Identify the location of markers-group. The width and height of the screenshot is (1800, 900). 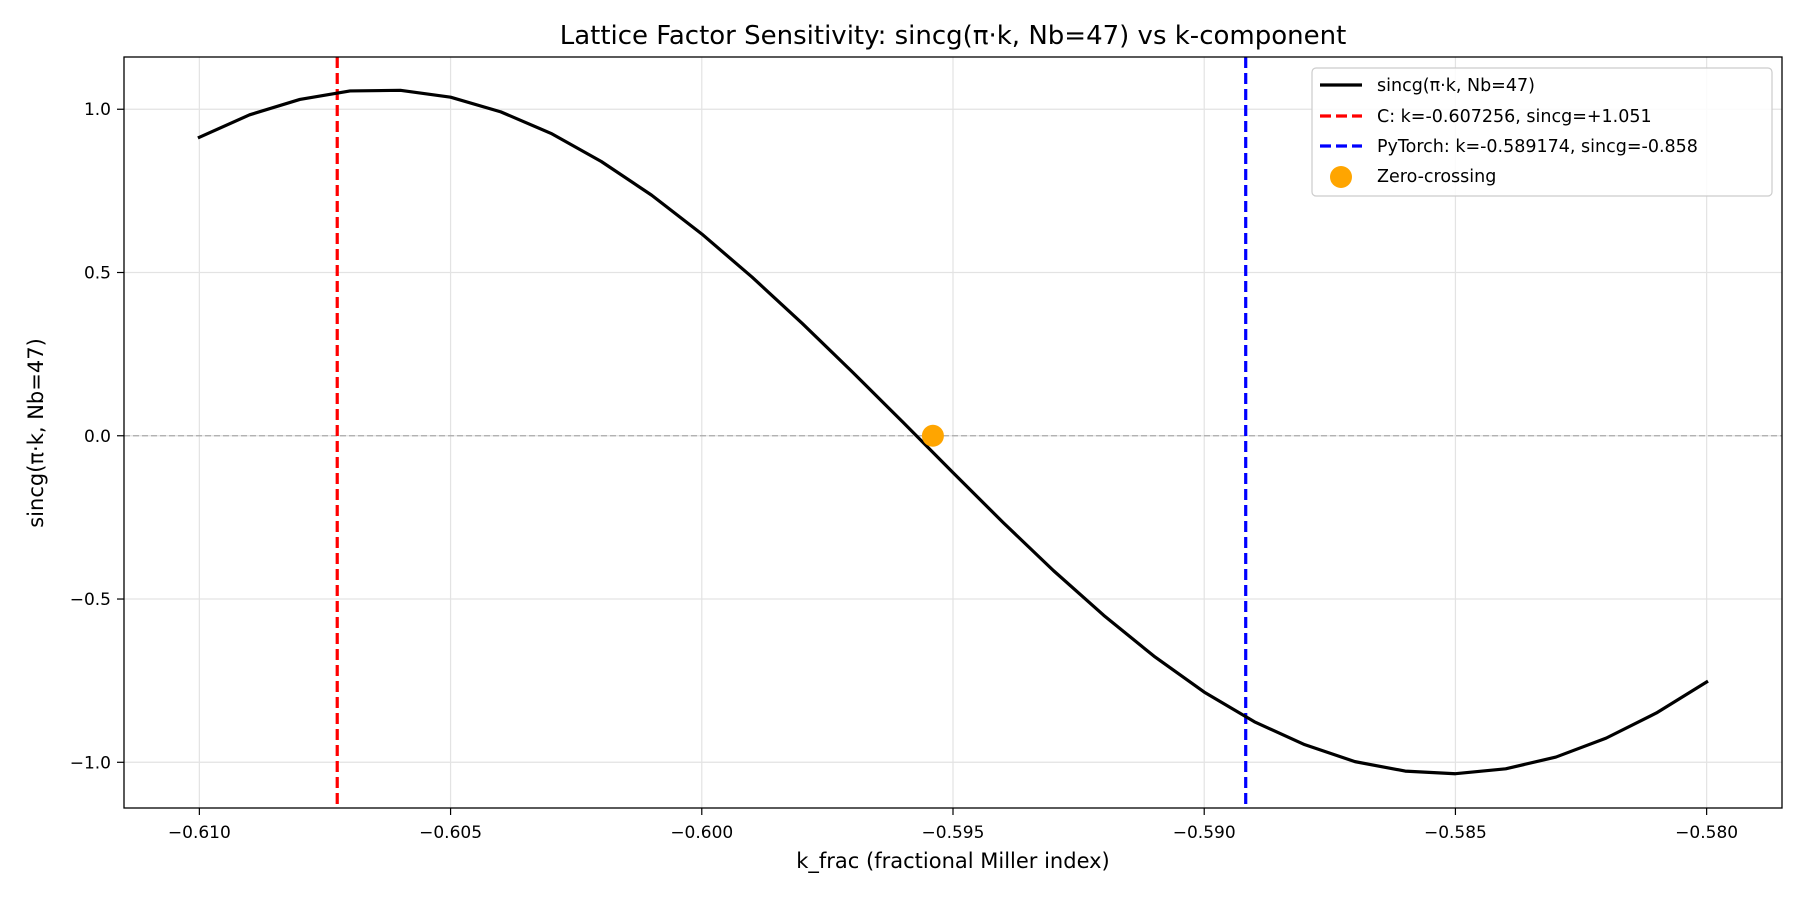
(932, 435).